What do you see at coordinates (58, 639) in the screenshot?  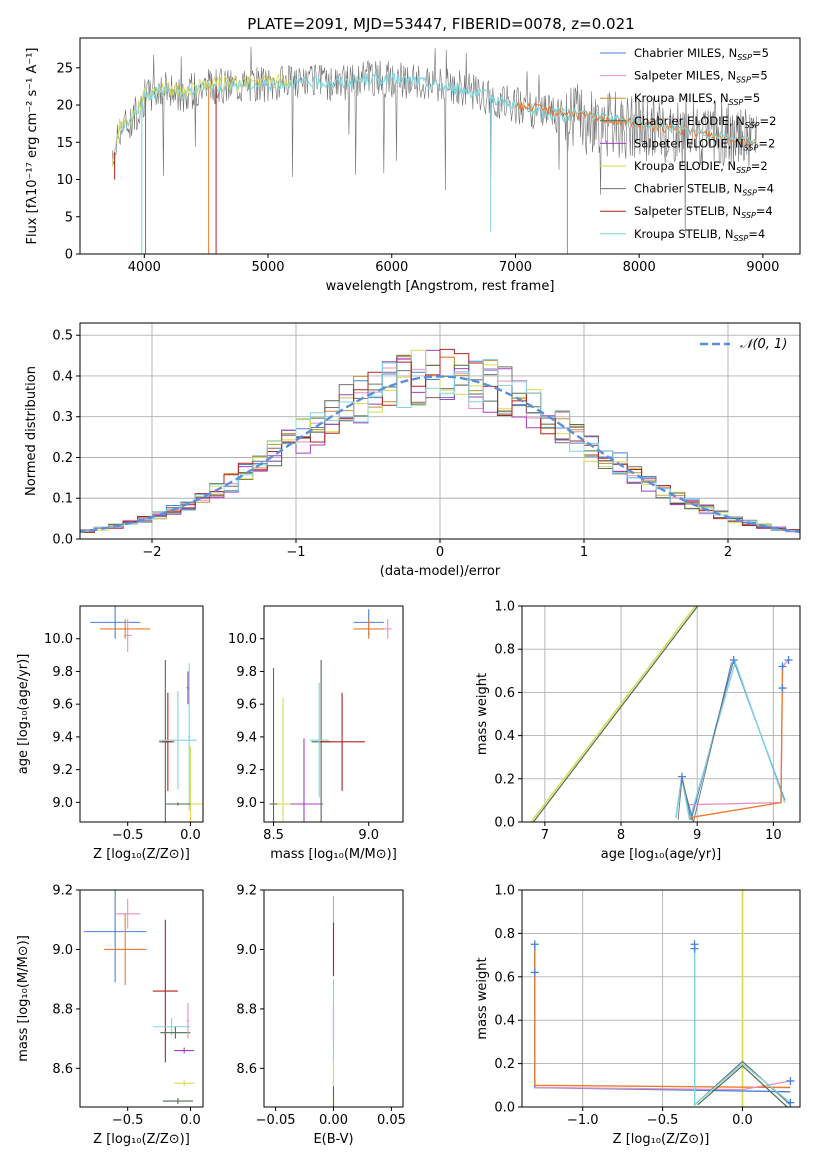 I see `y-tick-label: 10.0` at bounding box center [58, 639].